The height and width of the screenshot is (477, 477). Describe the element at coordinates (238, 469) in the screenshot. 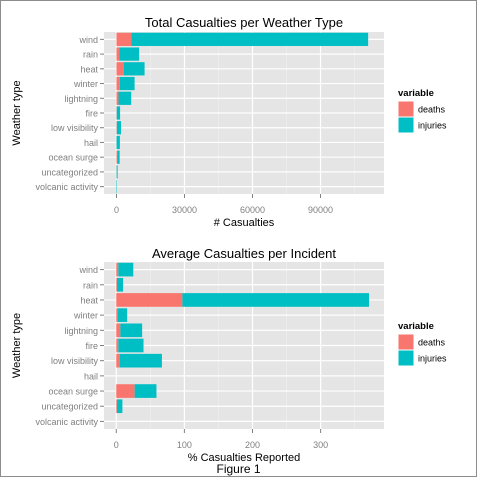

I see `figure-caption: Figure 1` at that location.